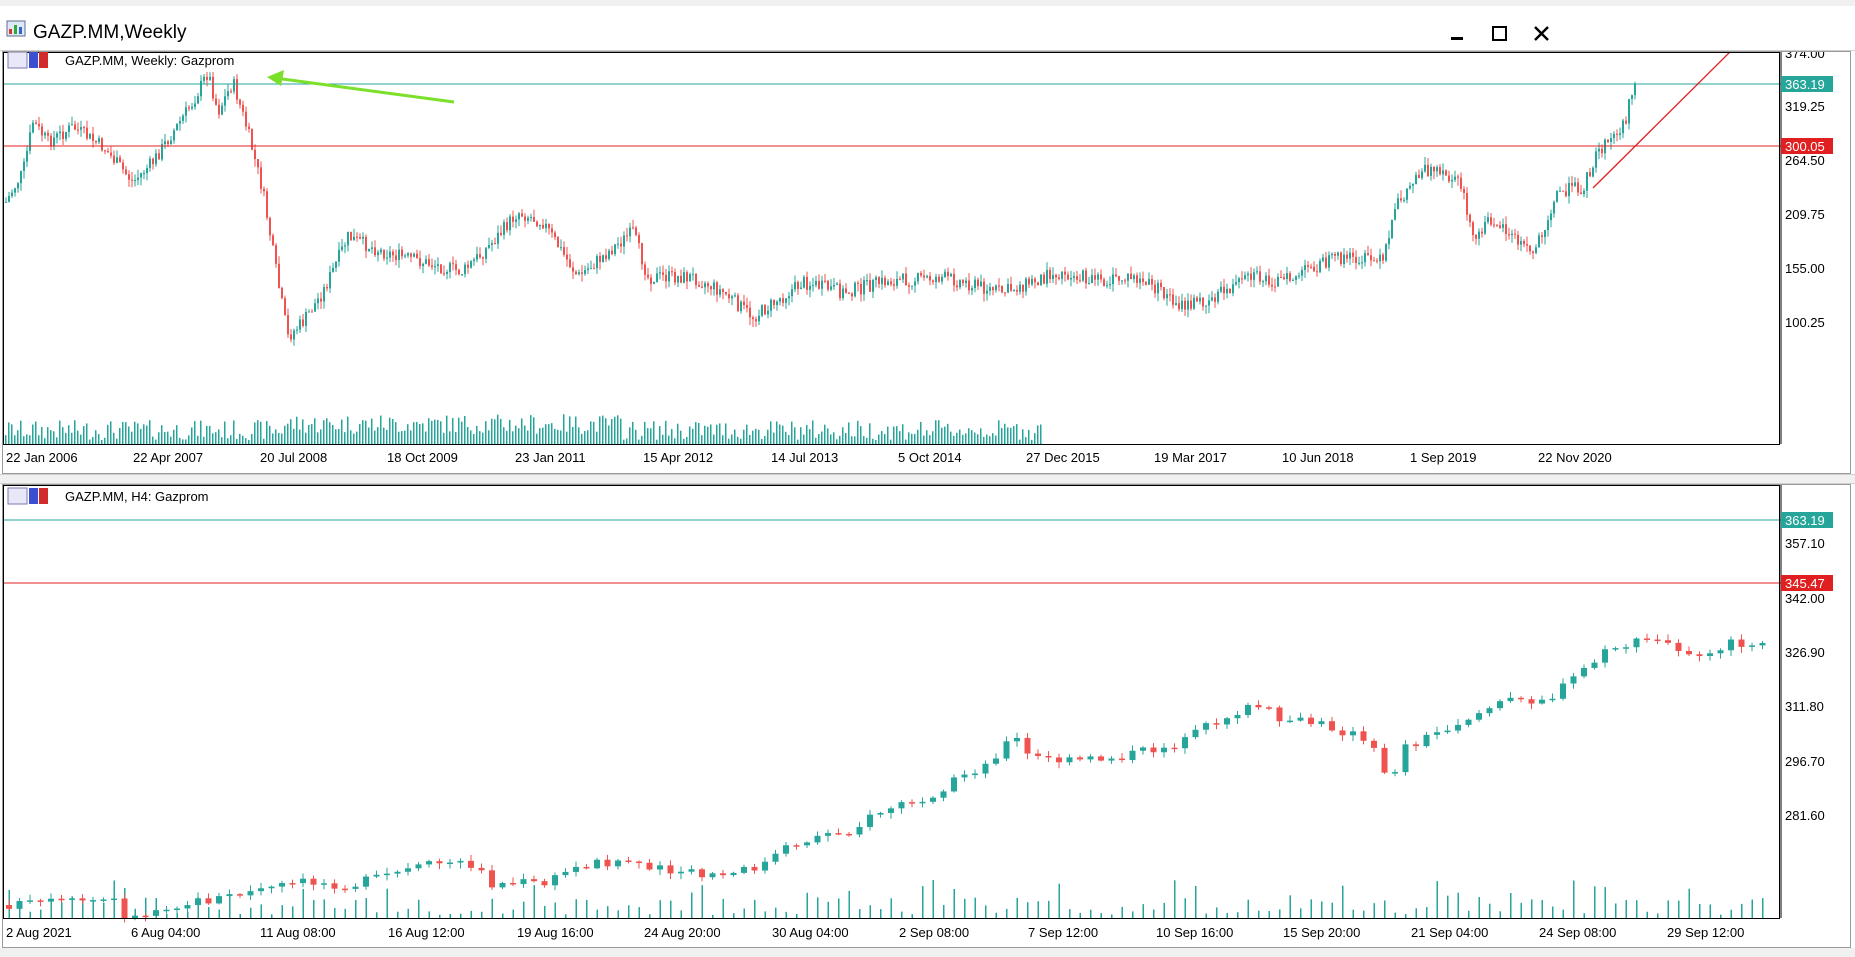 This screenshot has width=1855, height=957. Describe the element at coordinates (1458, 34) in the screenshot. I see `minimize-button` at that location.